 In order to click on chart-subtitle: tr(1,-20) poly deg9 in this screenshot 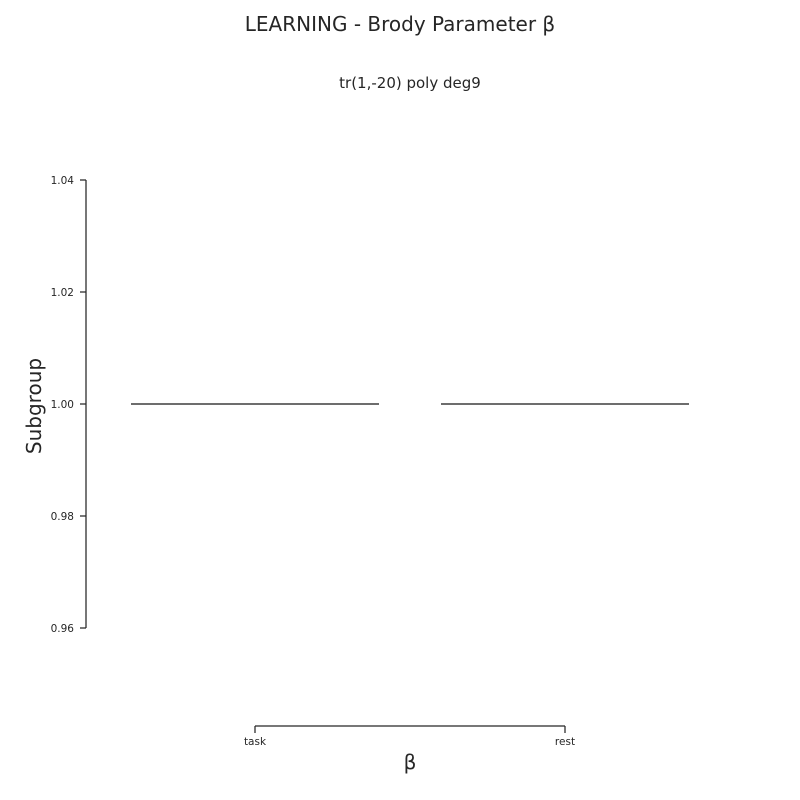, I will do `click(410, 83)`.